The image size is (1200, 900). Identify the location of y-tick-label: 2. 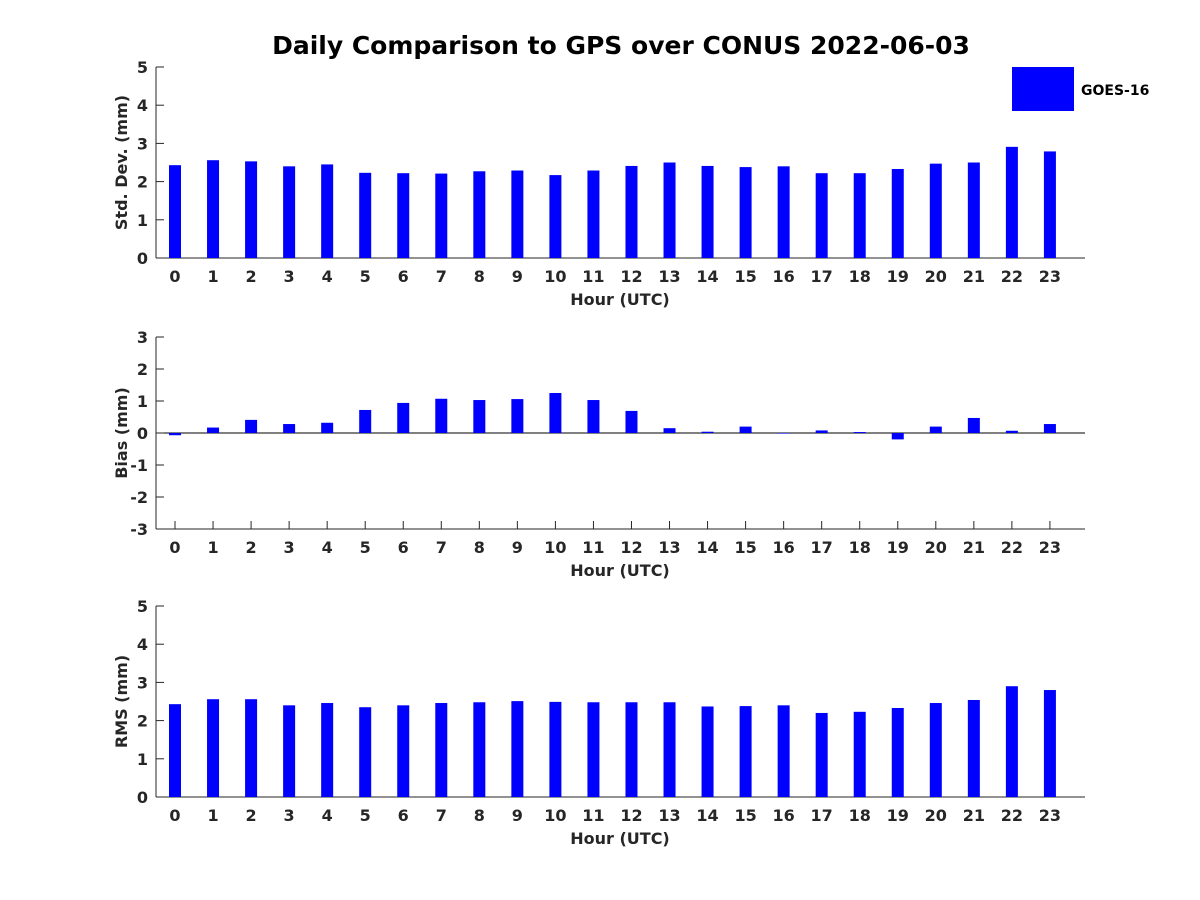
(142, 369).